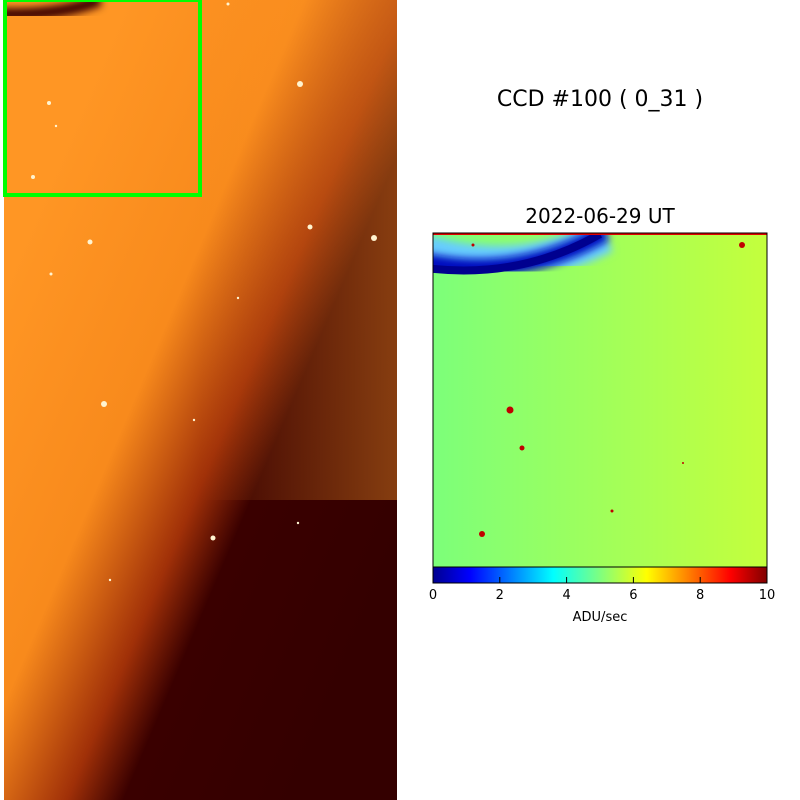  I want to click on colorbar-tick-label: 0, so click(433, 595).